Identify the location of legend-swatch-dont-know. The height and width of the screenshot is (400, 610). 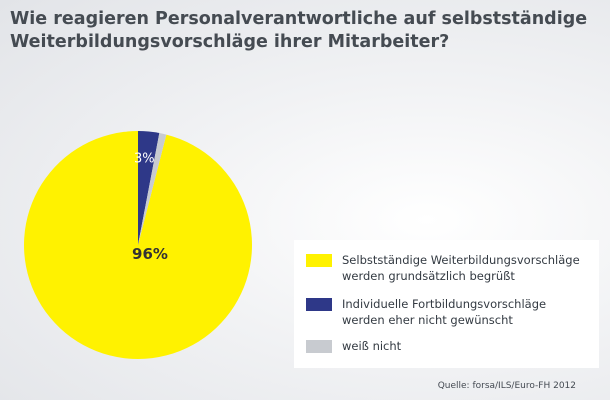
(319, 346).